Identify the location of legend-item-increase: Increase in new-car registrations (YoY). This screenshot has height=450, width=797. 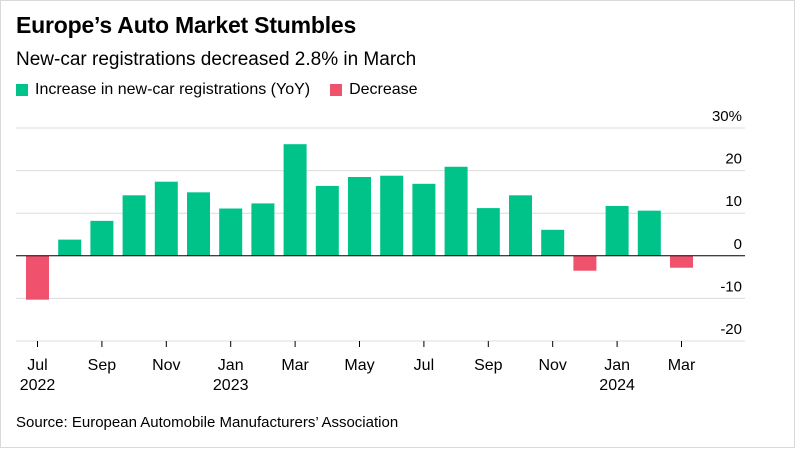
(163, 90).